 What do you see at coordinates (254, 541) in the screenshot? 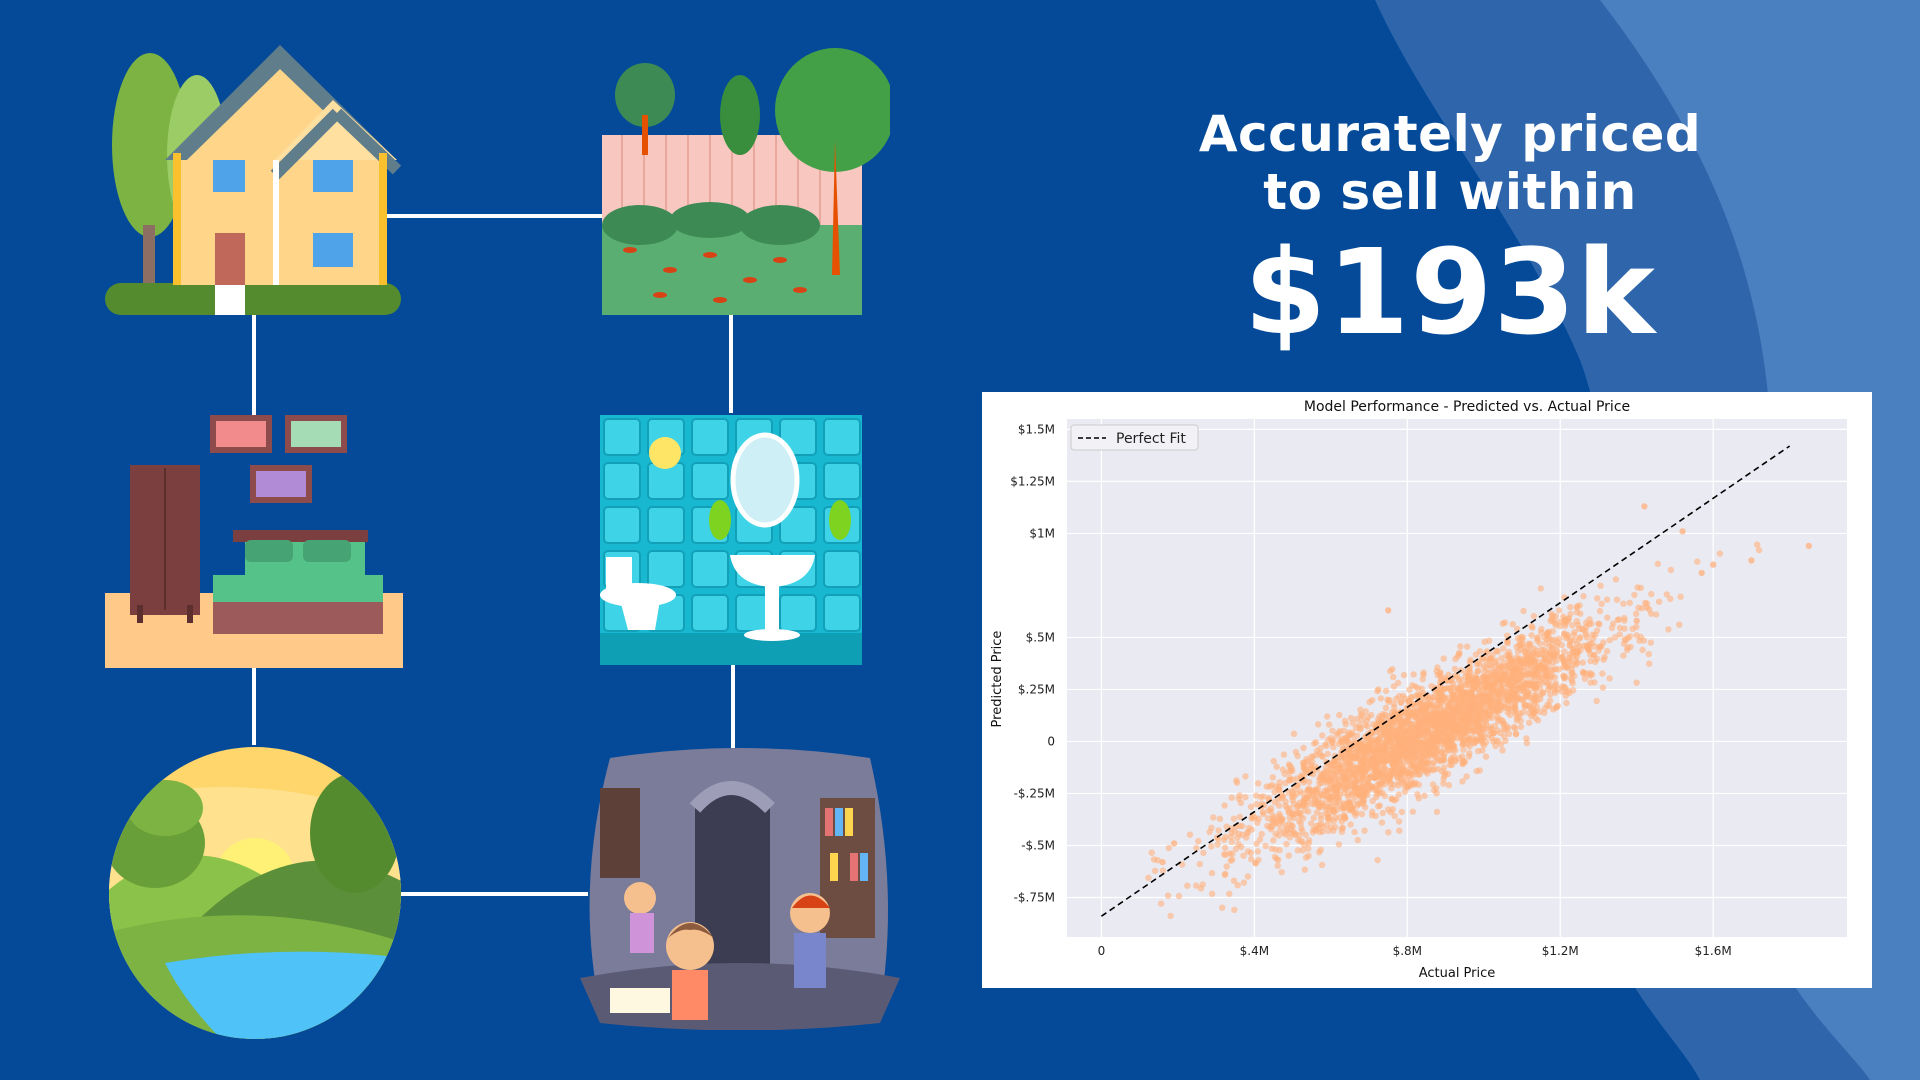
I see `bedroom-illustration` at bounding box center [254, 541].